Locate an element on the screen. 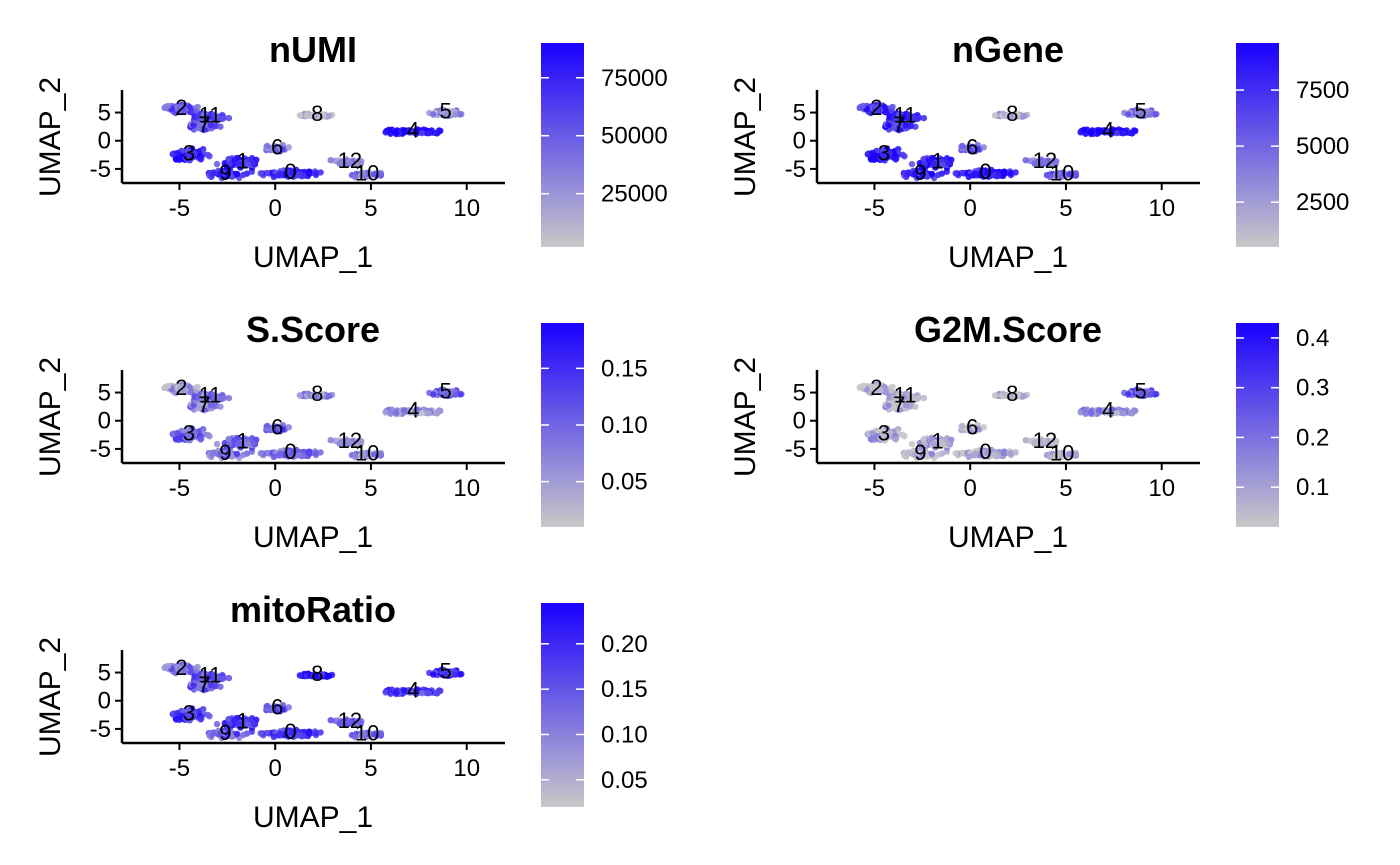  color-legend: 25000 50000 75000 is located at coordinates (604, 145).